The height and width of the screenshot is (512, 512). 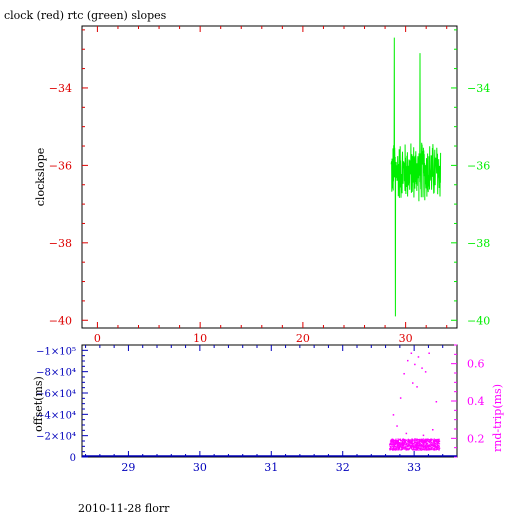 I want to click on footer-label: 2010-11-28 florr, so click(x=124, y=507).